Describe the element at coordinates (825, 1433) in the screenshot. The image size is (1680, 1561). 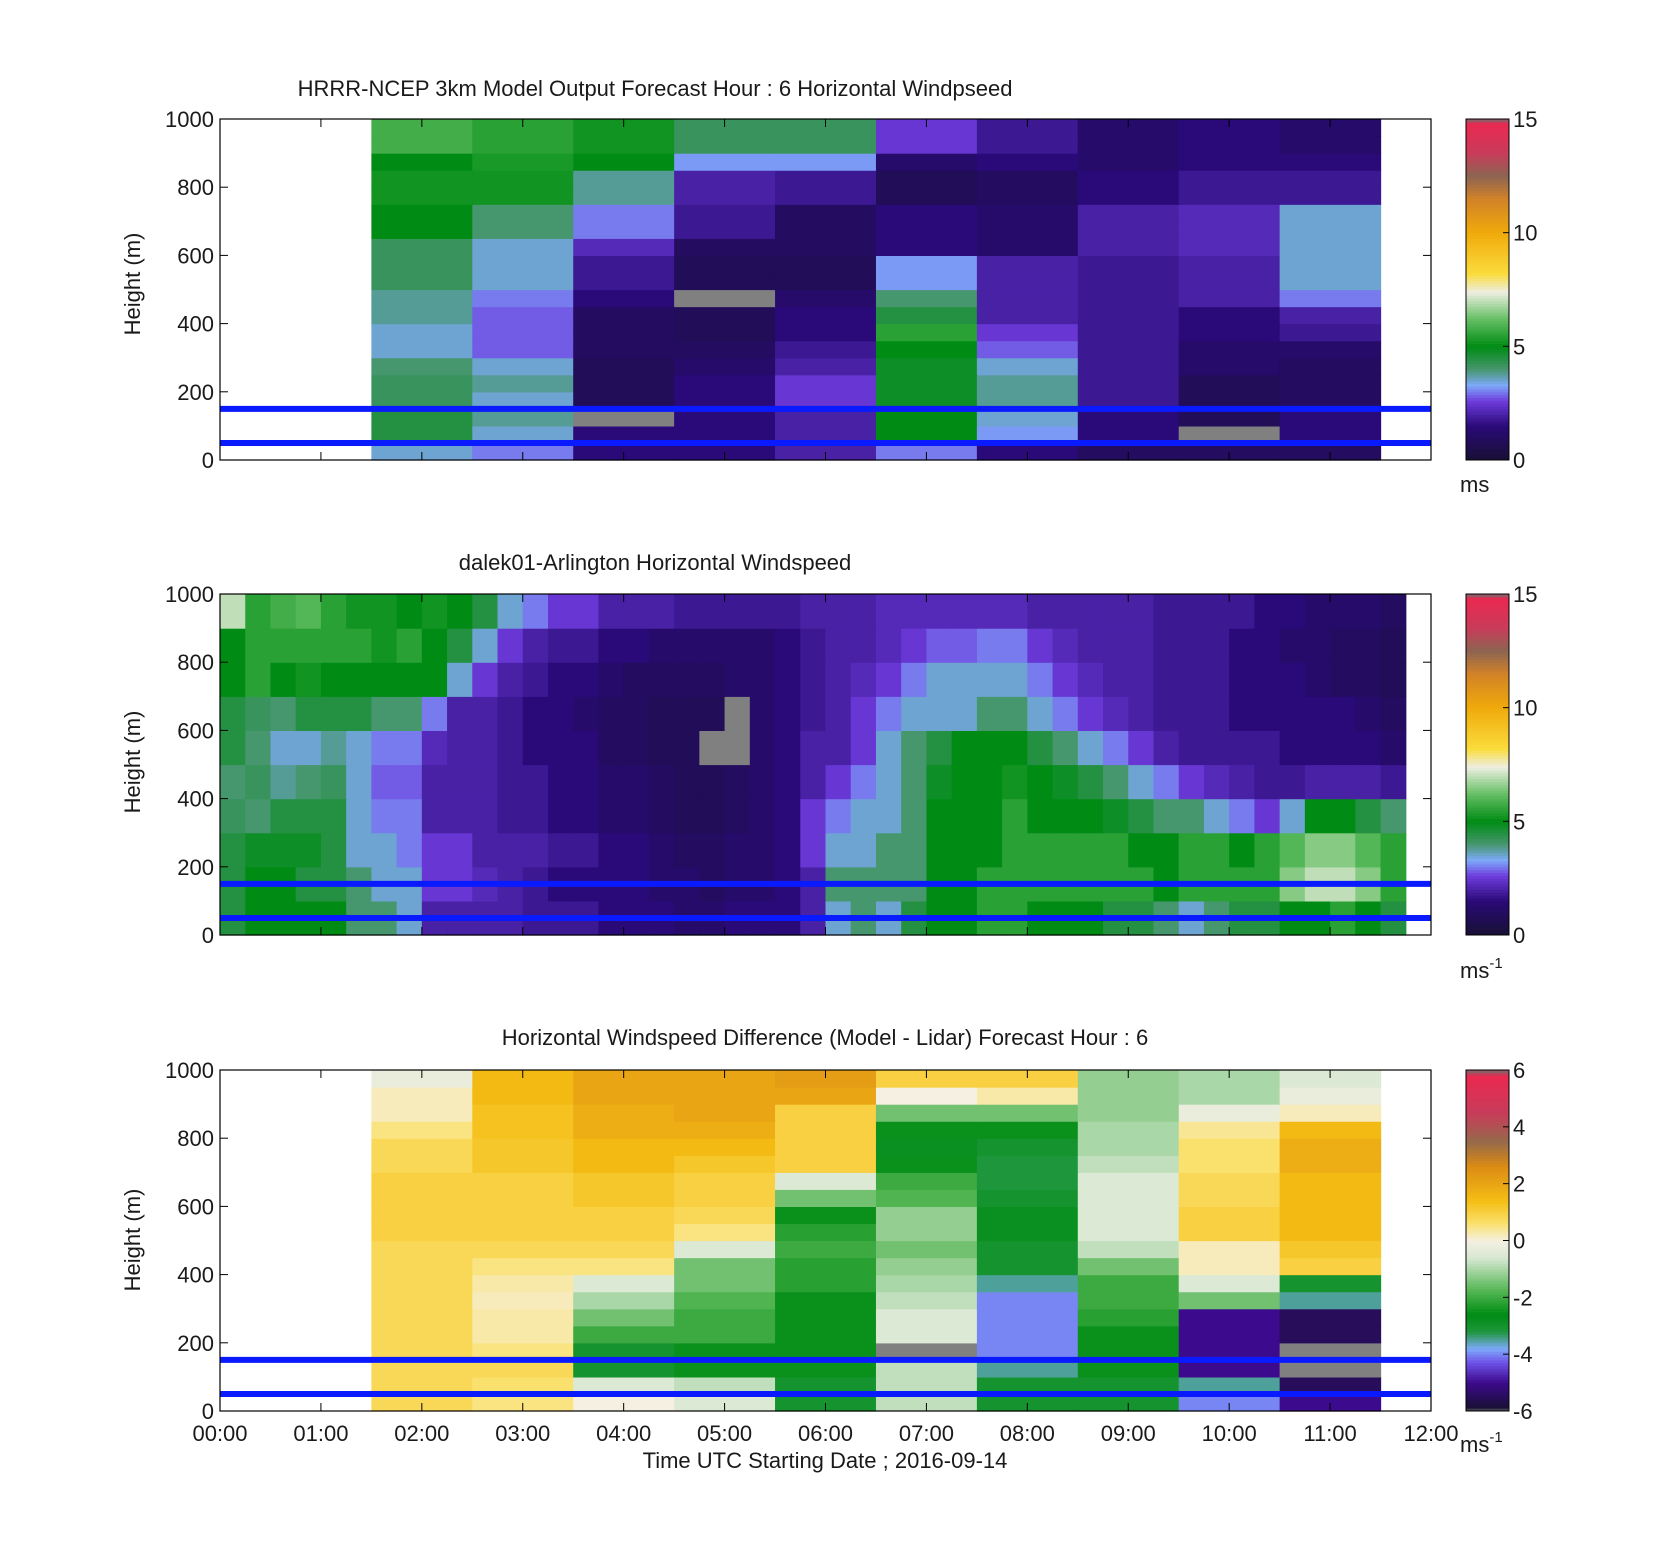
I see `x-tick-label: 06:00` at that location.